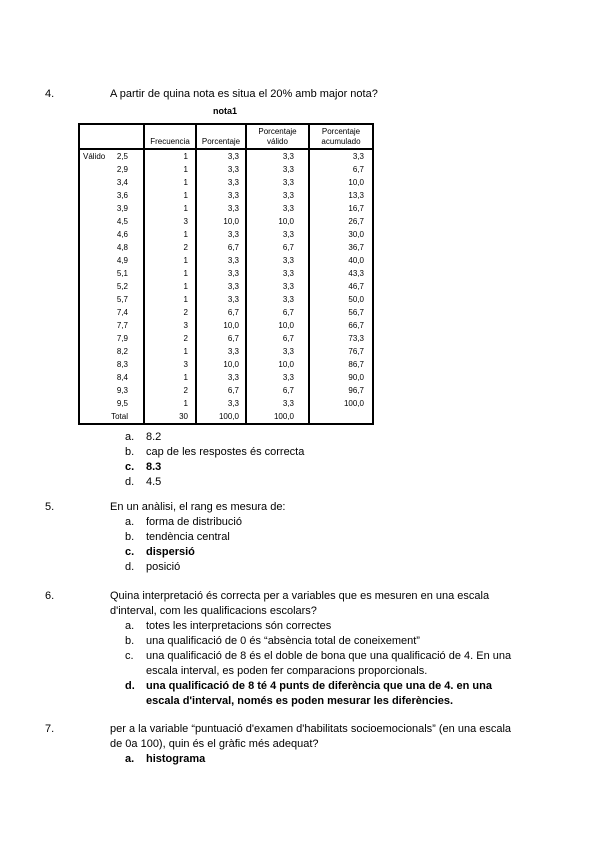  What do you see at coordinates (225, 467) in the screenshot?
I see `option-text: 8.3` at bounding box center [225, 467].